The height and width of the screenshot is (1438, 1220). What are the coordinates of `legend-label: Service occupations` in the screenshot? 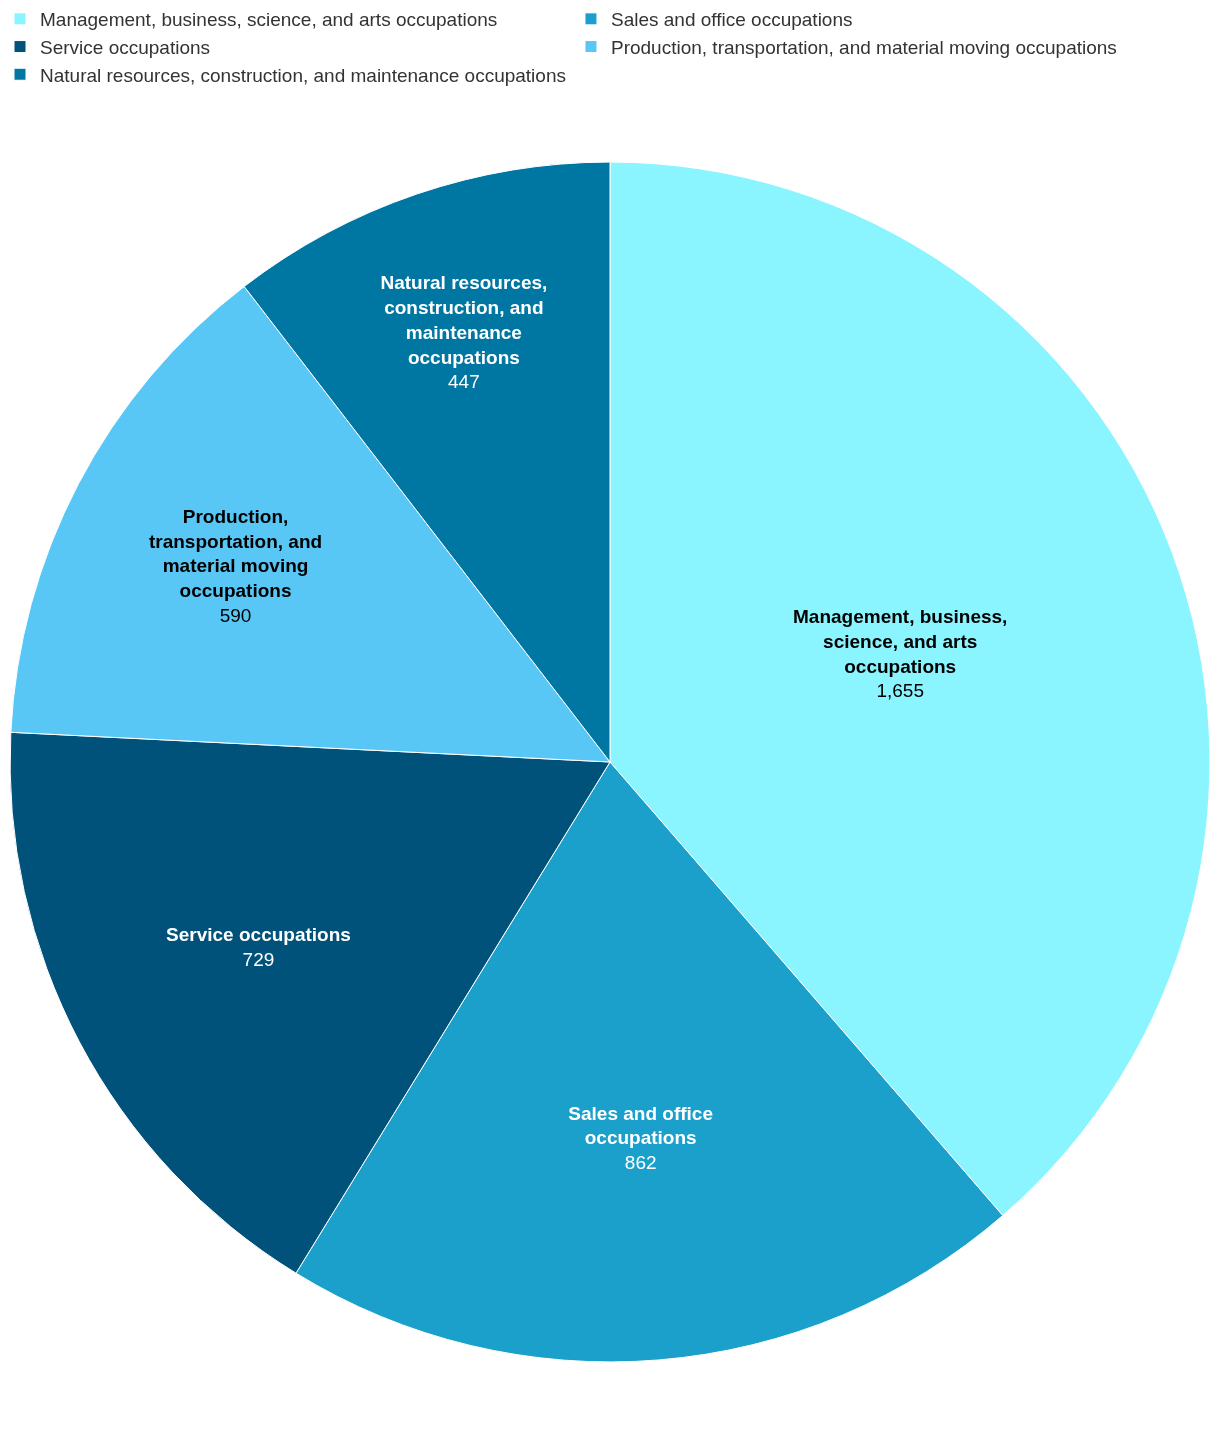 It's located at (125, 47).